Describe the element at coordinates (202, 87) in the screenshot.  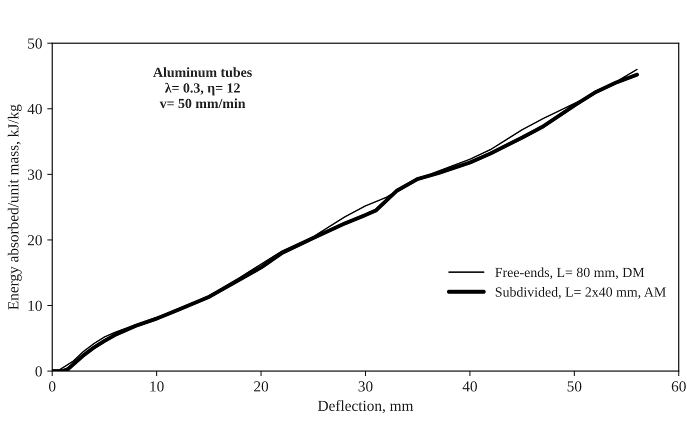
I see `annotation: Aluminum tubes λ= 0.3, η= 12 v= 50 mm/min` at that location.